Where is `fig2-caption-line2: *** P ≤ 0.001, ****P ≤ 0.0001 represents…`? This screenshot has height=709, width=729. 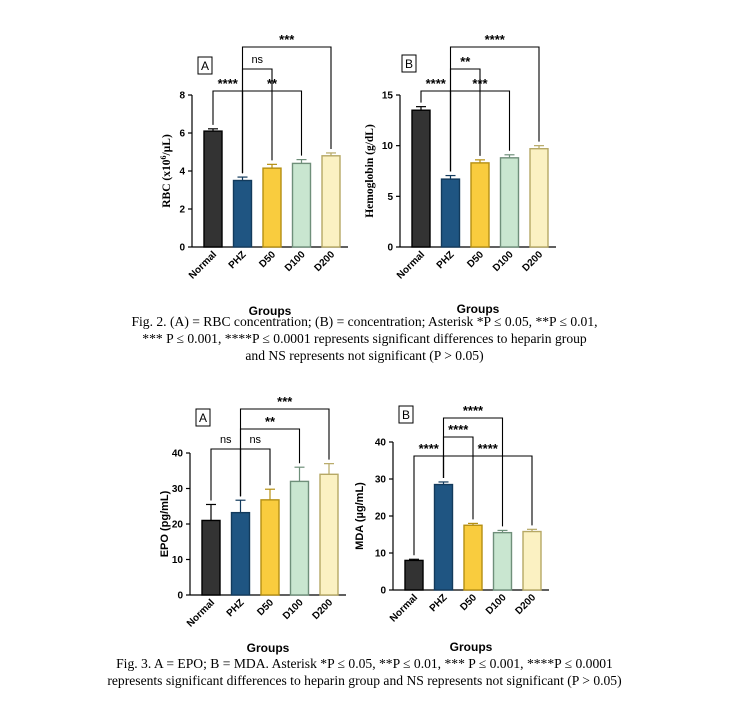 fig2-caption-line2: *** P ≤ 0.001, ****P ≤ 0.0001 represents… is located at coordinates (364, 338).